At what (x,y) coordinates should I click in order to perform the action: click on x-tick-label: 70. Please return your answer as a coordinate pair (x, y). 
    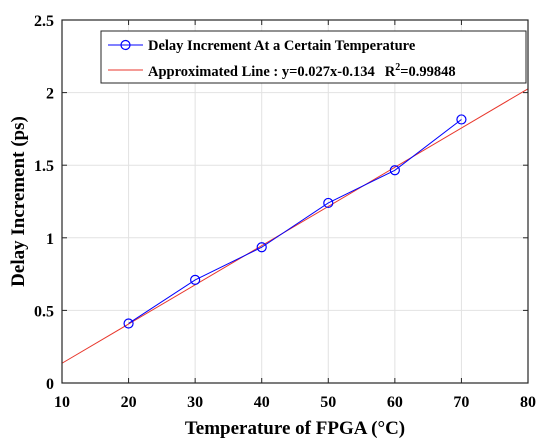
    Looking at the image, I should click on (461, 402).